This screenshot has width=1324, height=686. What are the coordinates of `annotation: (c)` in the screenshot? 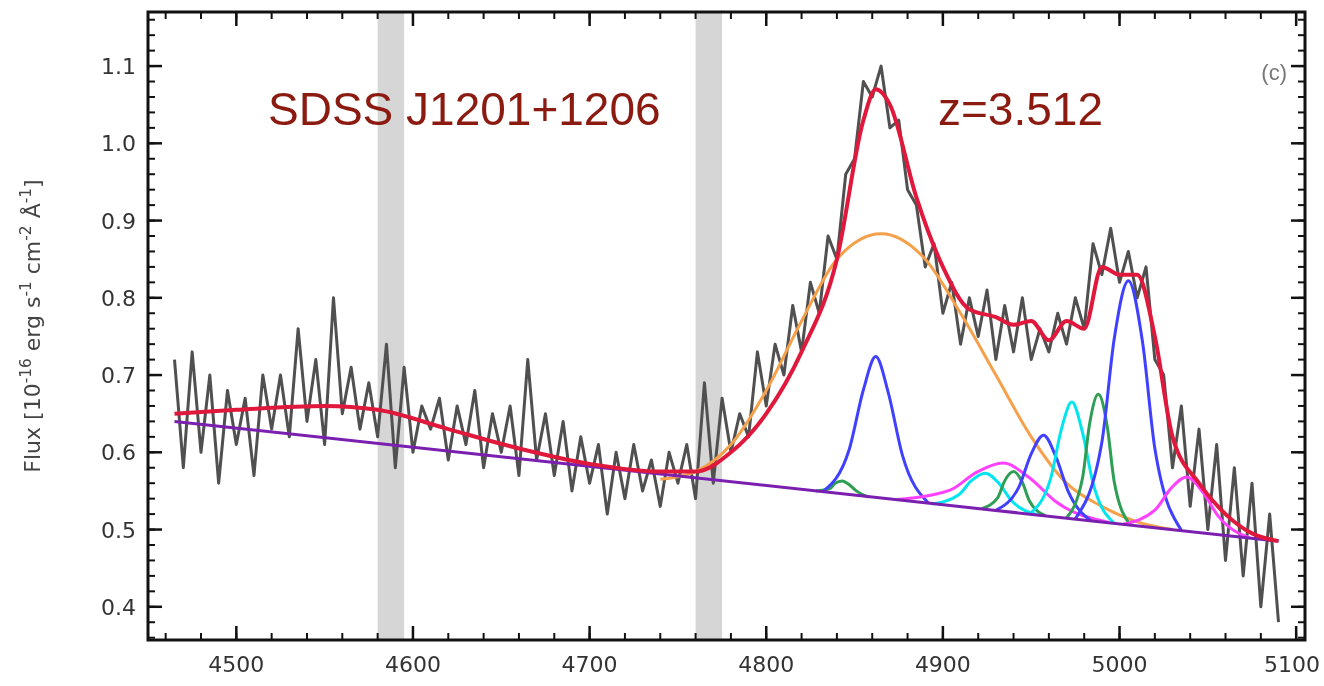 It's located at (1274, 72).